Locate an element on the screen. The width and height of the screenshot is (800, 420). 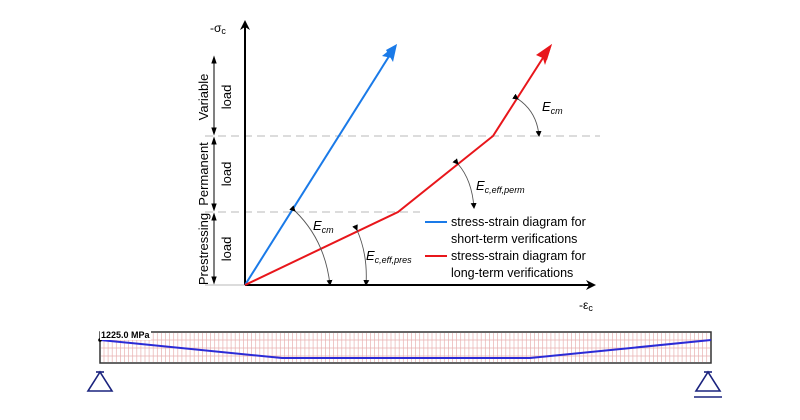
svg-text: short-term verifications is located at coordinates (514, 239).